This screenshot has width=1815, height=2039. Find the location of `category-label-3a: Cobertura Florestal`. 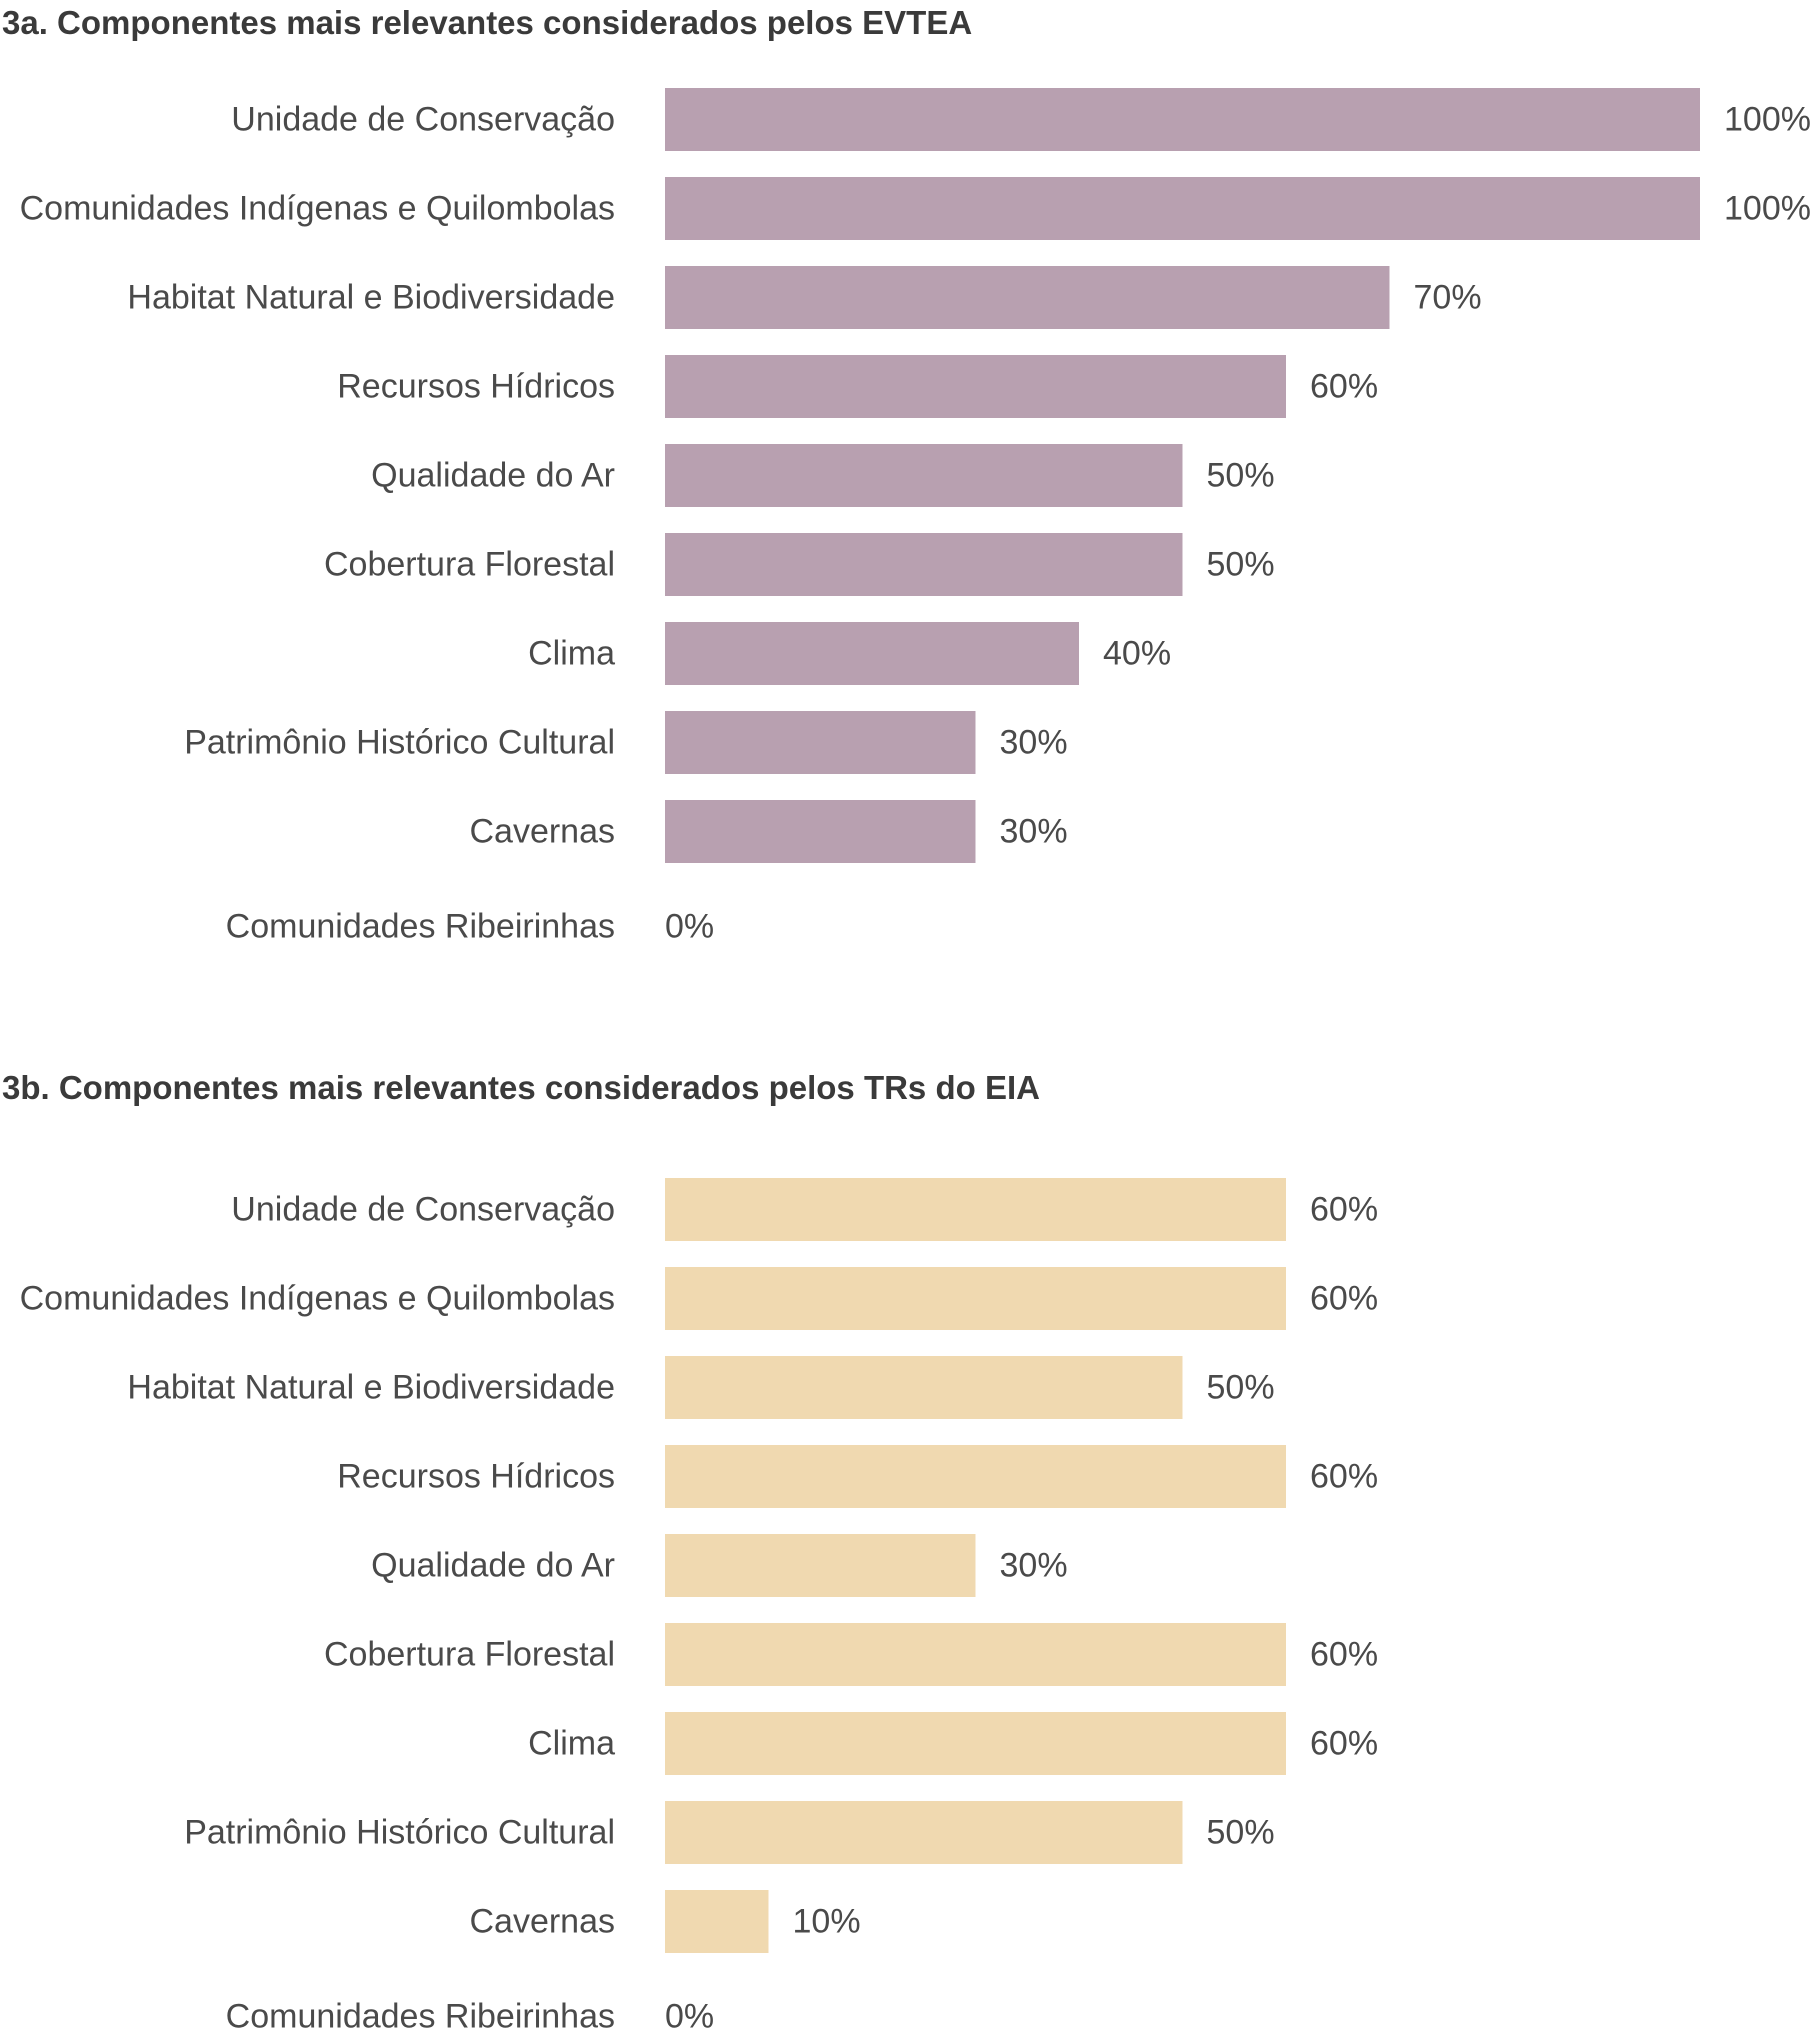

category-label-3a: Cobertura Florestal is located at coordinates (469, 565).